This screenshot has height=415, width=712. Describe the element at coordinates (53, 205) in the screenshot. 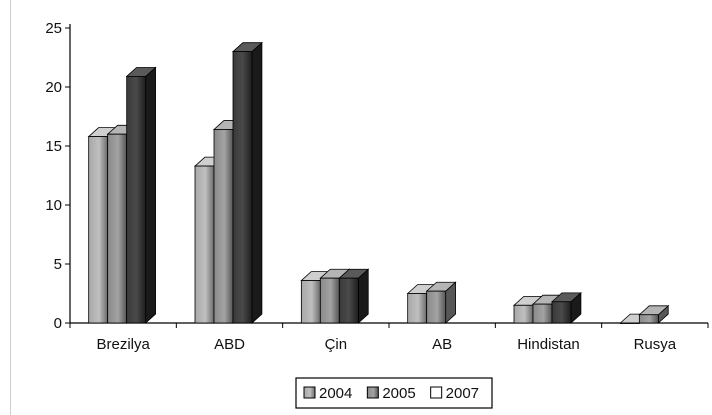

I see `y-tick-label: 10` at that location.